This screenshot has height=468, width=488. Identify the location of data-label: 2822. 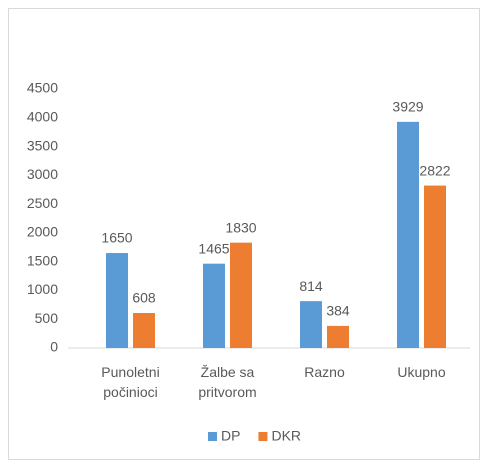
(434, 170).